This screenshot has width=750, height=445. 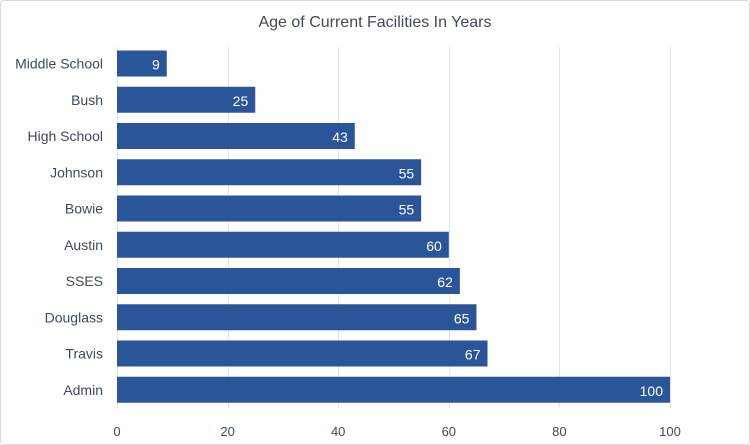 I want to click on category-label: Admin, so click(x=83, y=390).